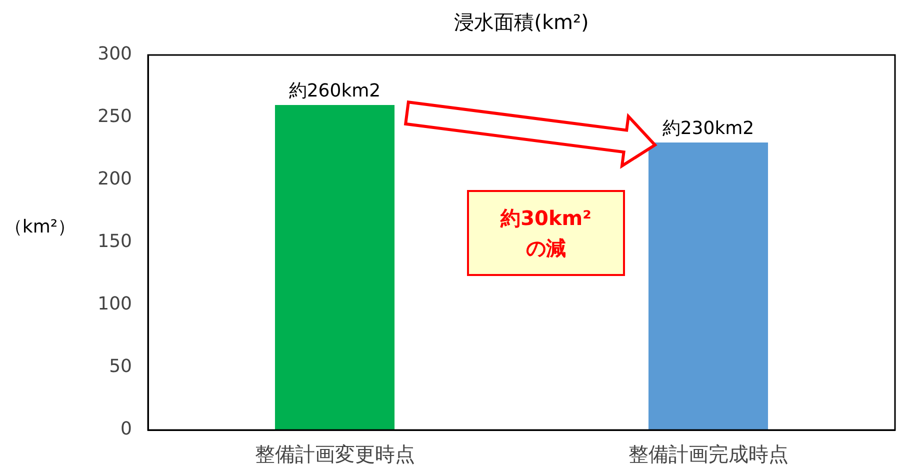  What do you see at coordinates (115, 304) in the screenshot?
I see `y-tick-label: 100` at bounding box center [115, 304].